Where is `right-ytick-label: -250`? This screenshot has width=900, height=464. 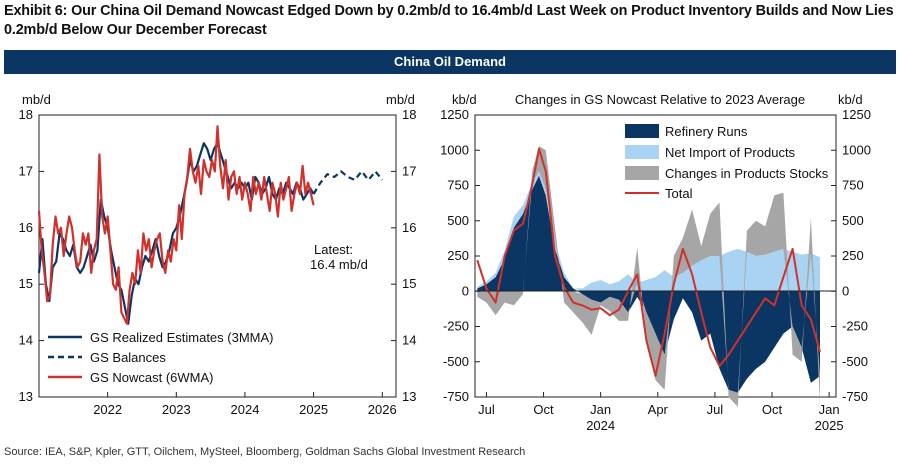
right-ytick-label: -250 is located at coordinates (456, 326).